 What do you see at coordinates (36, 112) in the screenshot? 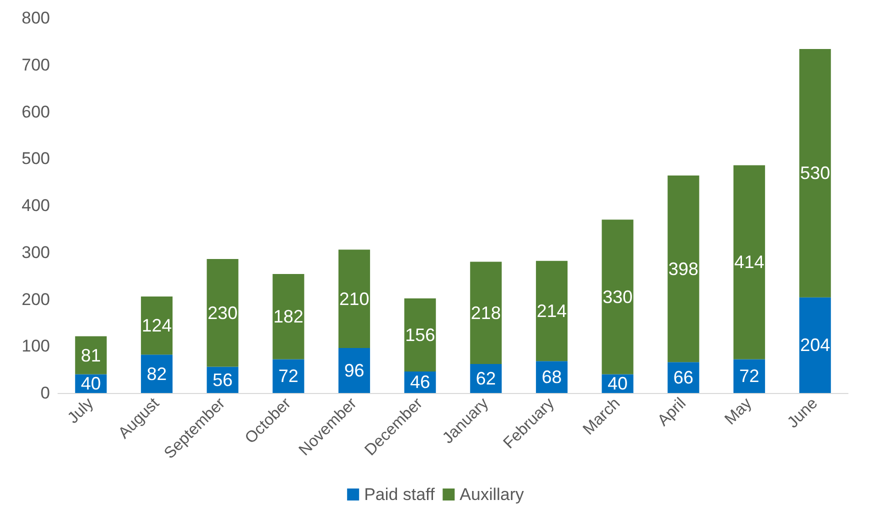
I see `y-tick-label: 600` at bounding box center [36, 112].